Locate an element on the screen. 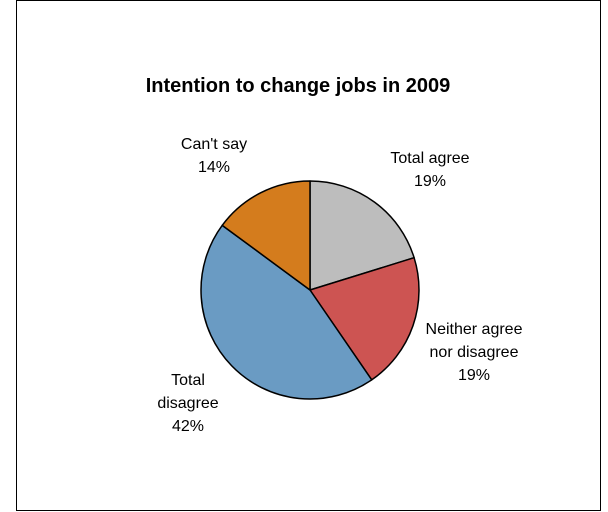  chart-title: Intention to change jobs in 2009 is located at coordinates (298, 86).